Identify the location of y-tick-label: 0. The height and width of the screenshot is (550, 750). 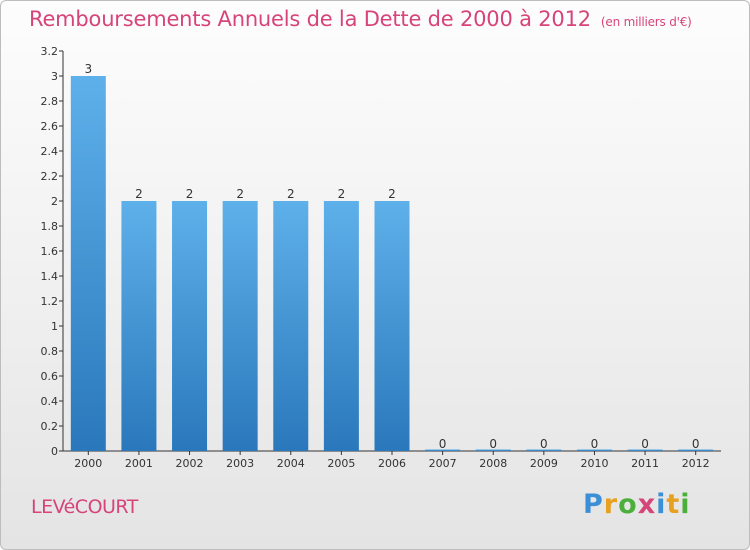
(54, 451).